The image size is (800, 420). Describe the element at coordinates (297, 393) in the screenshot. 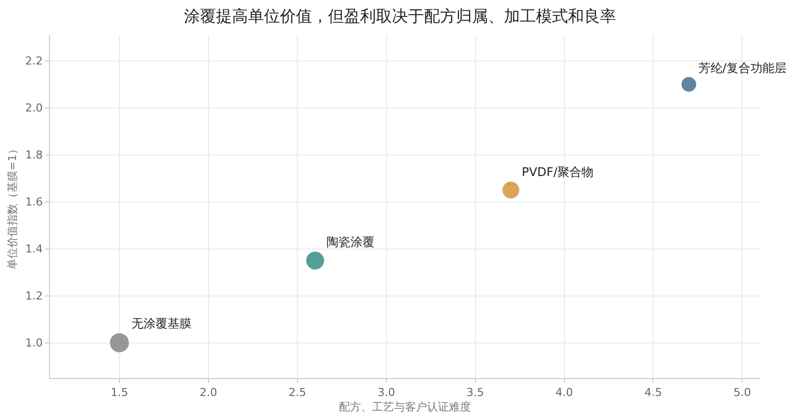

I see `x-tick-label: 2.5` at that location.